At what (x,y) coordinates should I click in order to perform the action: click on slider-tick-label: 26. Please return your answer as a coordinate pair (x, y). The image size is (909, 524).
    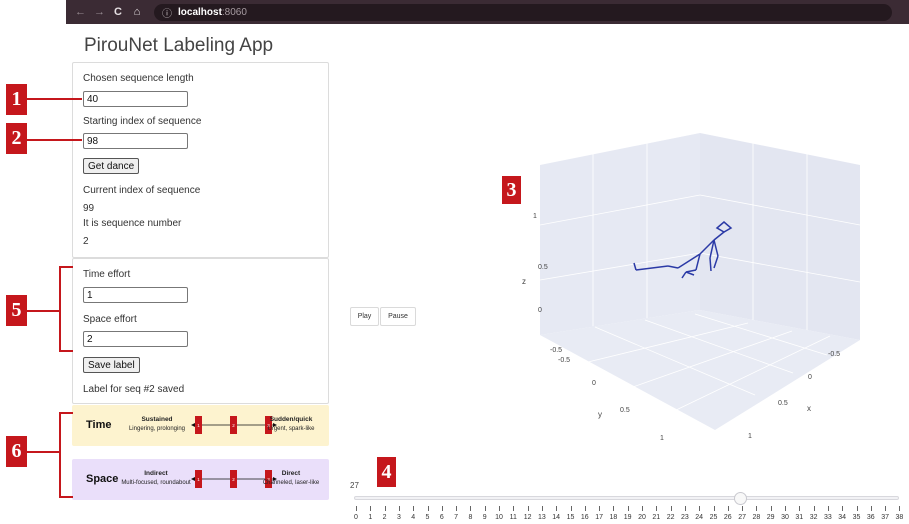
    Looking at the image, I should click on (727, 517).